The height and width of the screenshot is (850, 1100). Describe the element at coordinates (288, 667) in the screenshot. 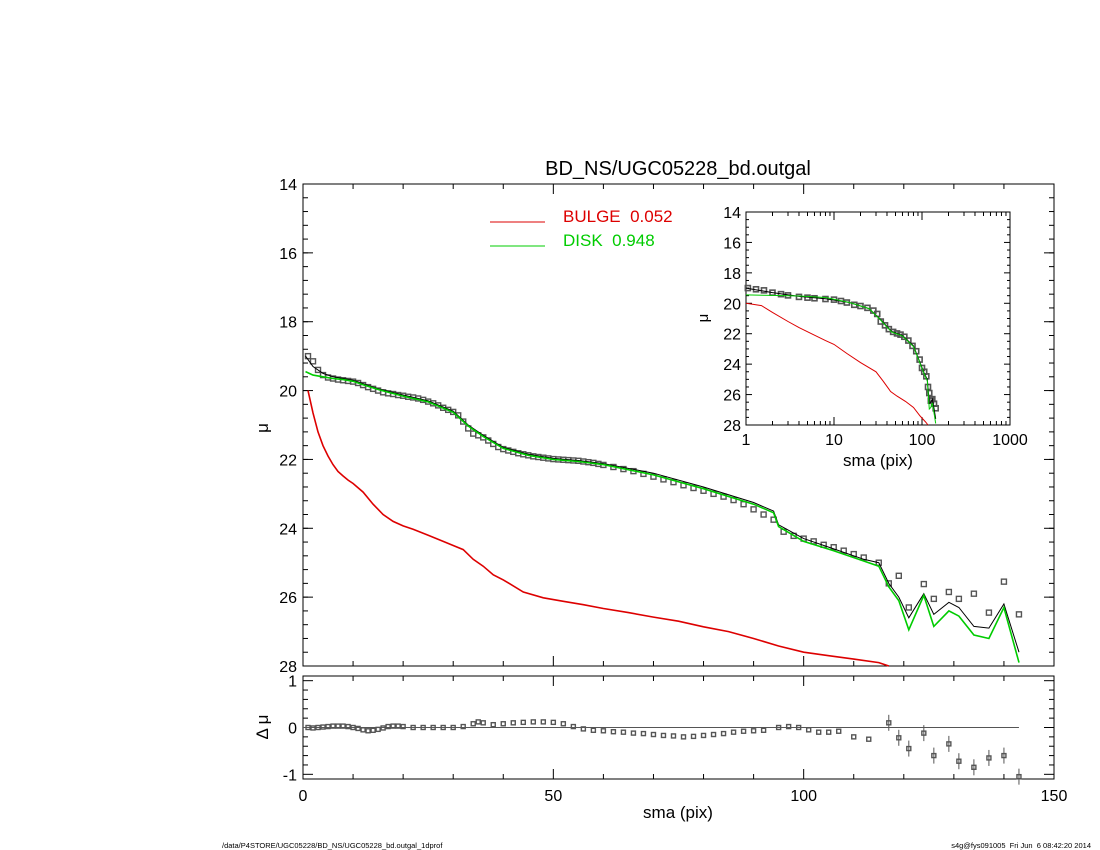

I see `main-y-tick-label: 28` at that location.